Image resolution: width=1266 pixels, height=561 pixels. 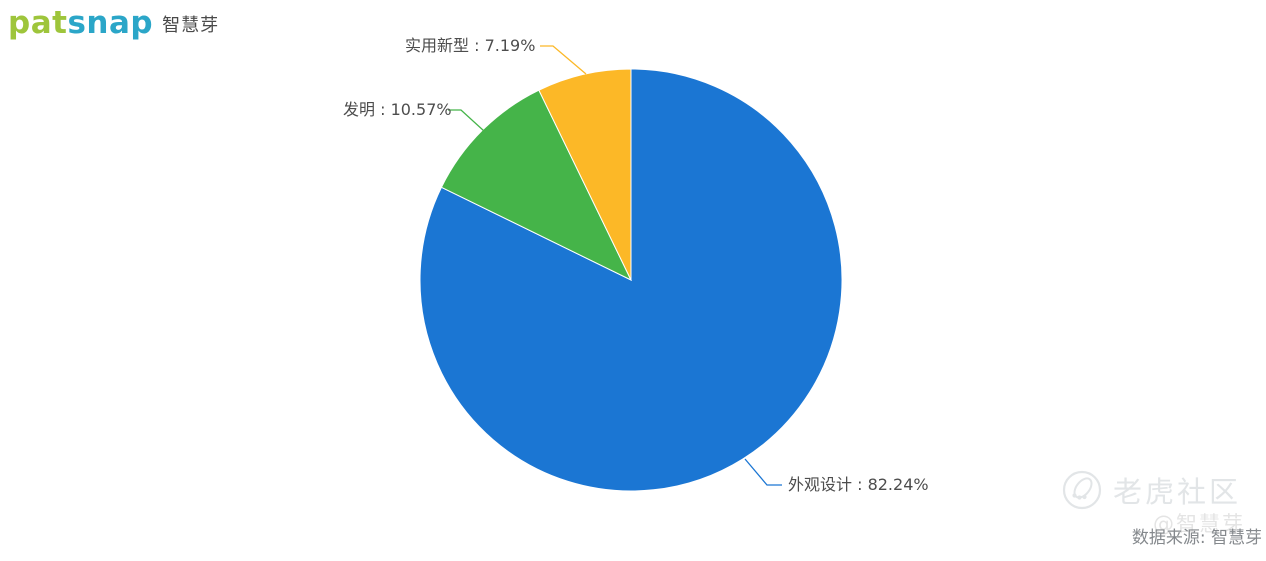 I want to click on pie-slice-实用新型, so click(x=585, y=174).